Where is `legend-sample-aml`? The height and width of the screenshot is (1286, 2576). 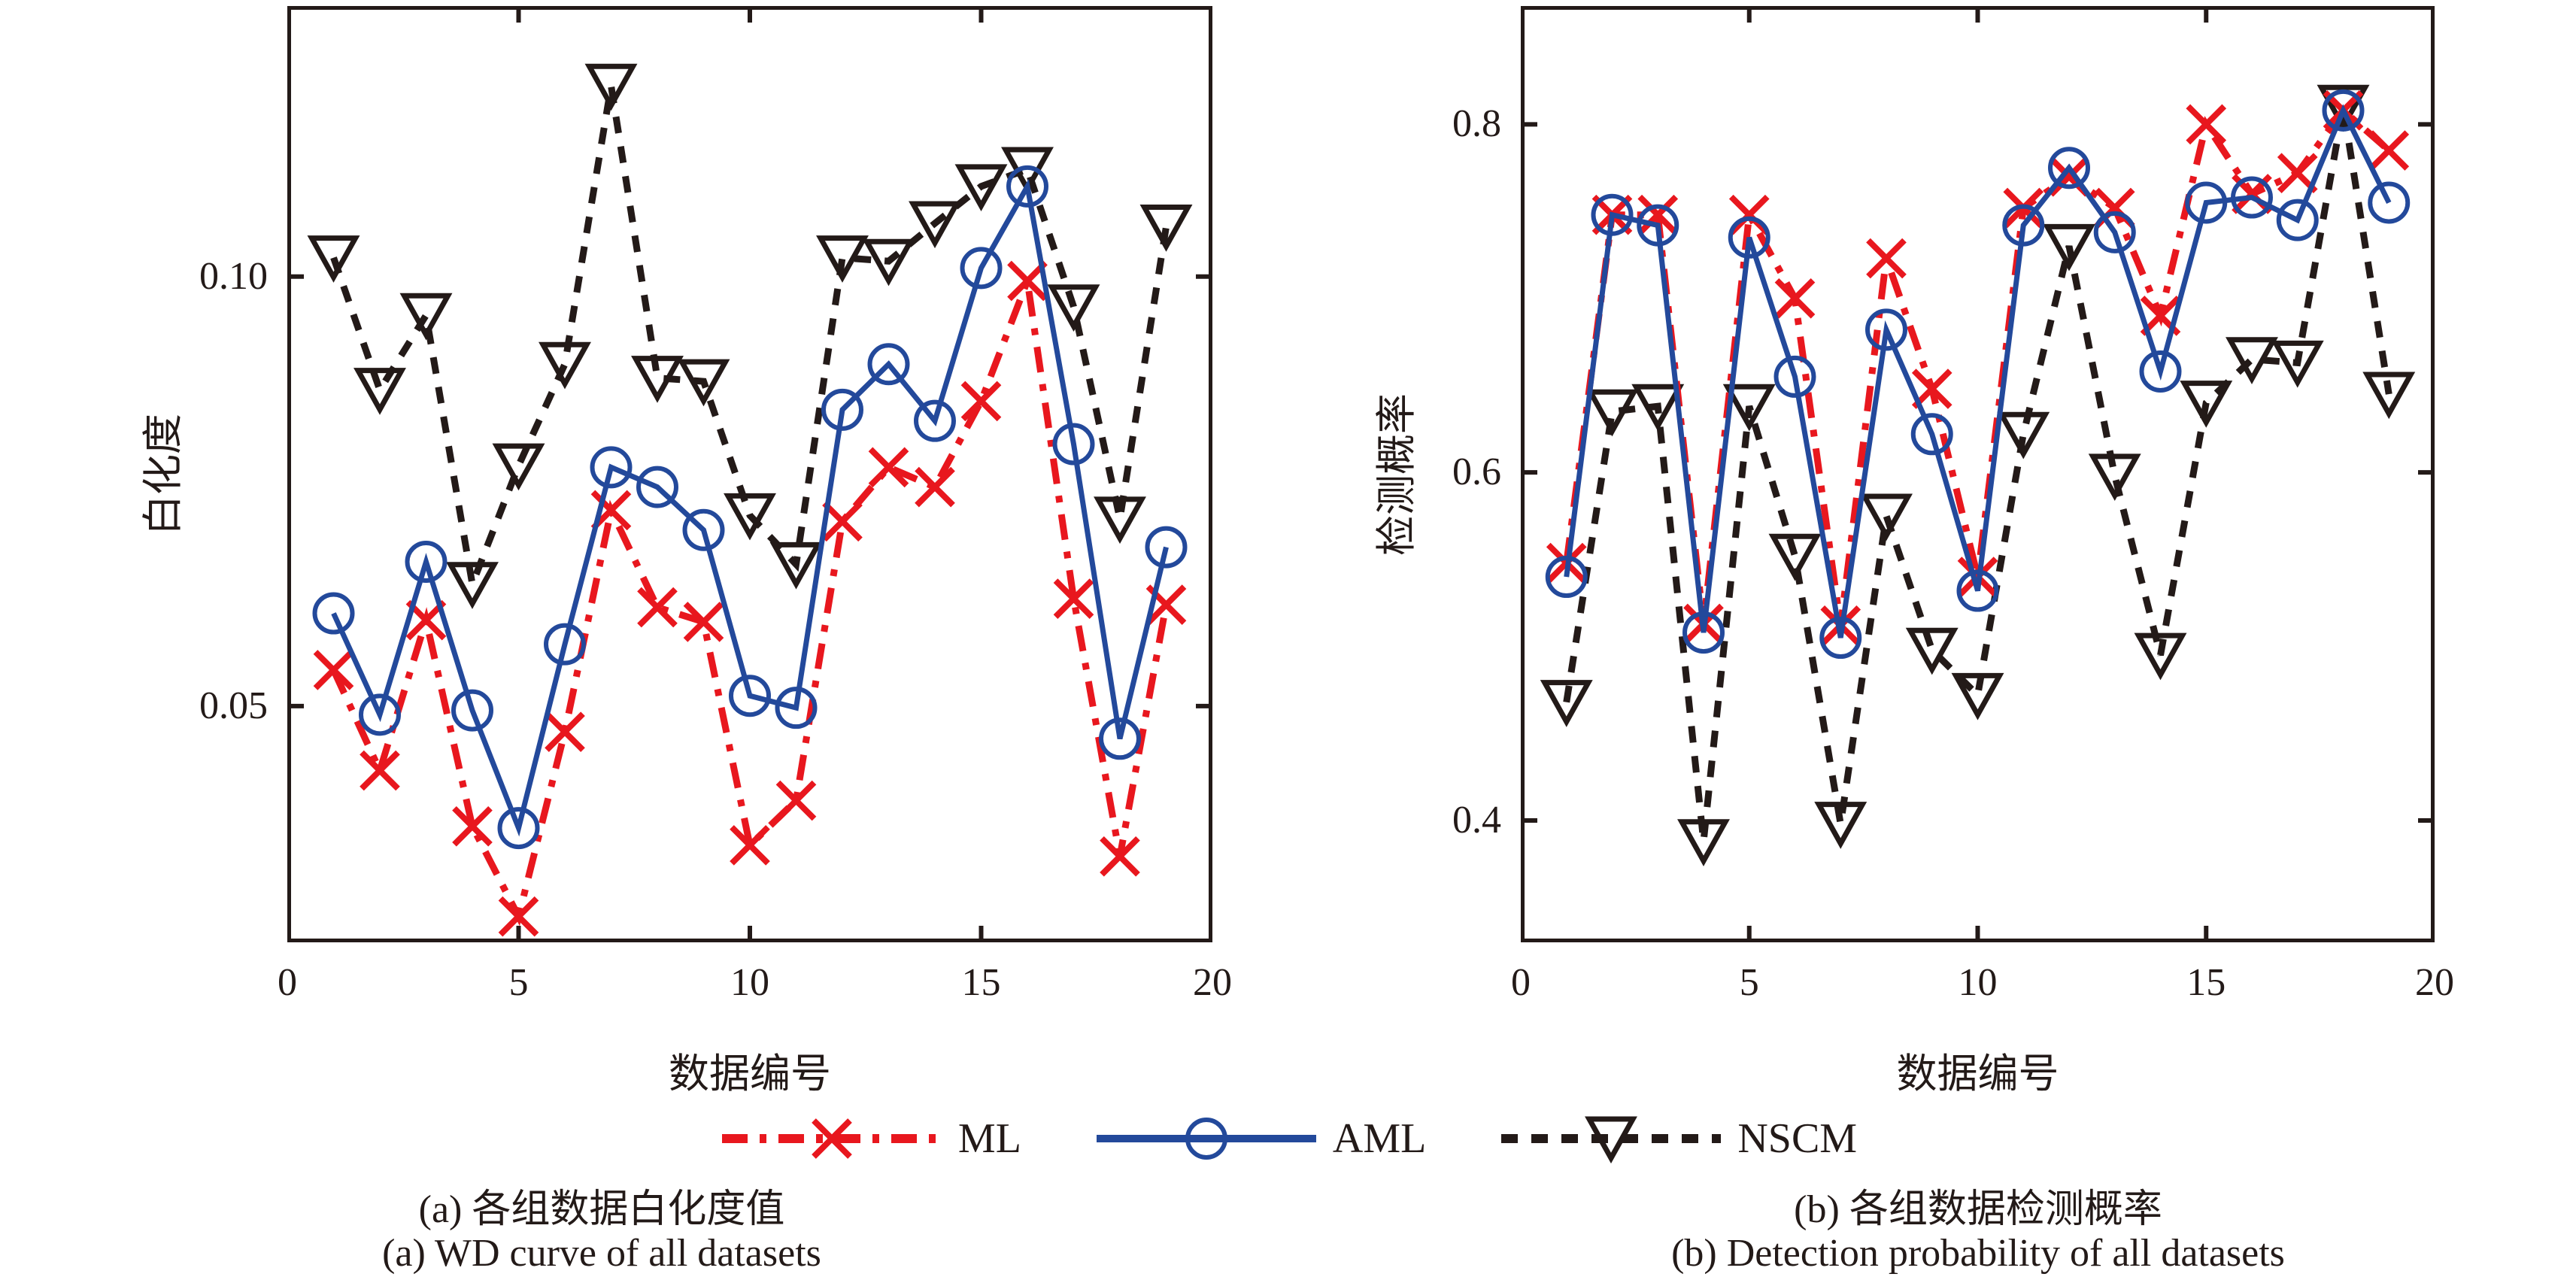 legend-sample-aml is located at coordinates (1206, 1139).